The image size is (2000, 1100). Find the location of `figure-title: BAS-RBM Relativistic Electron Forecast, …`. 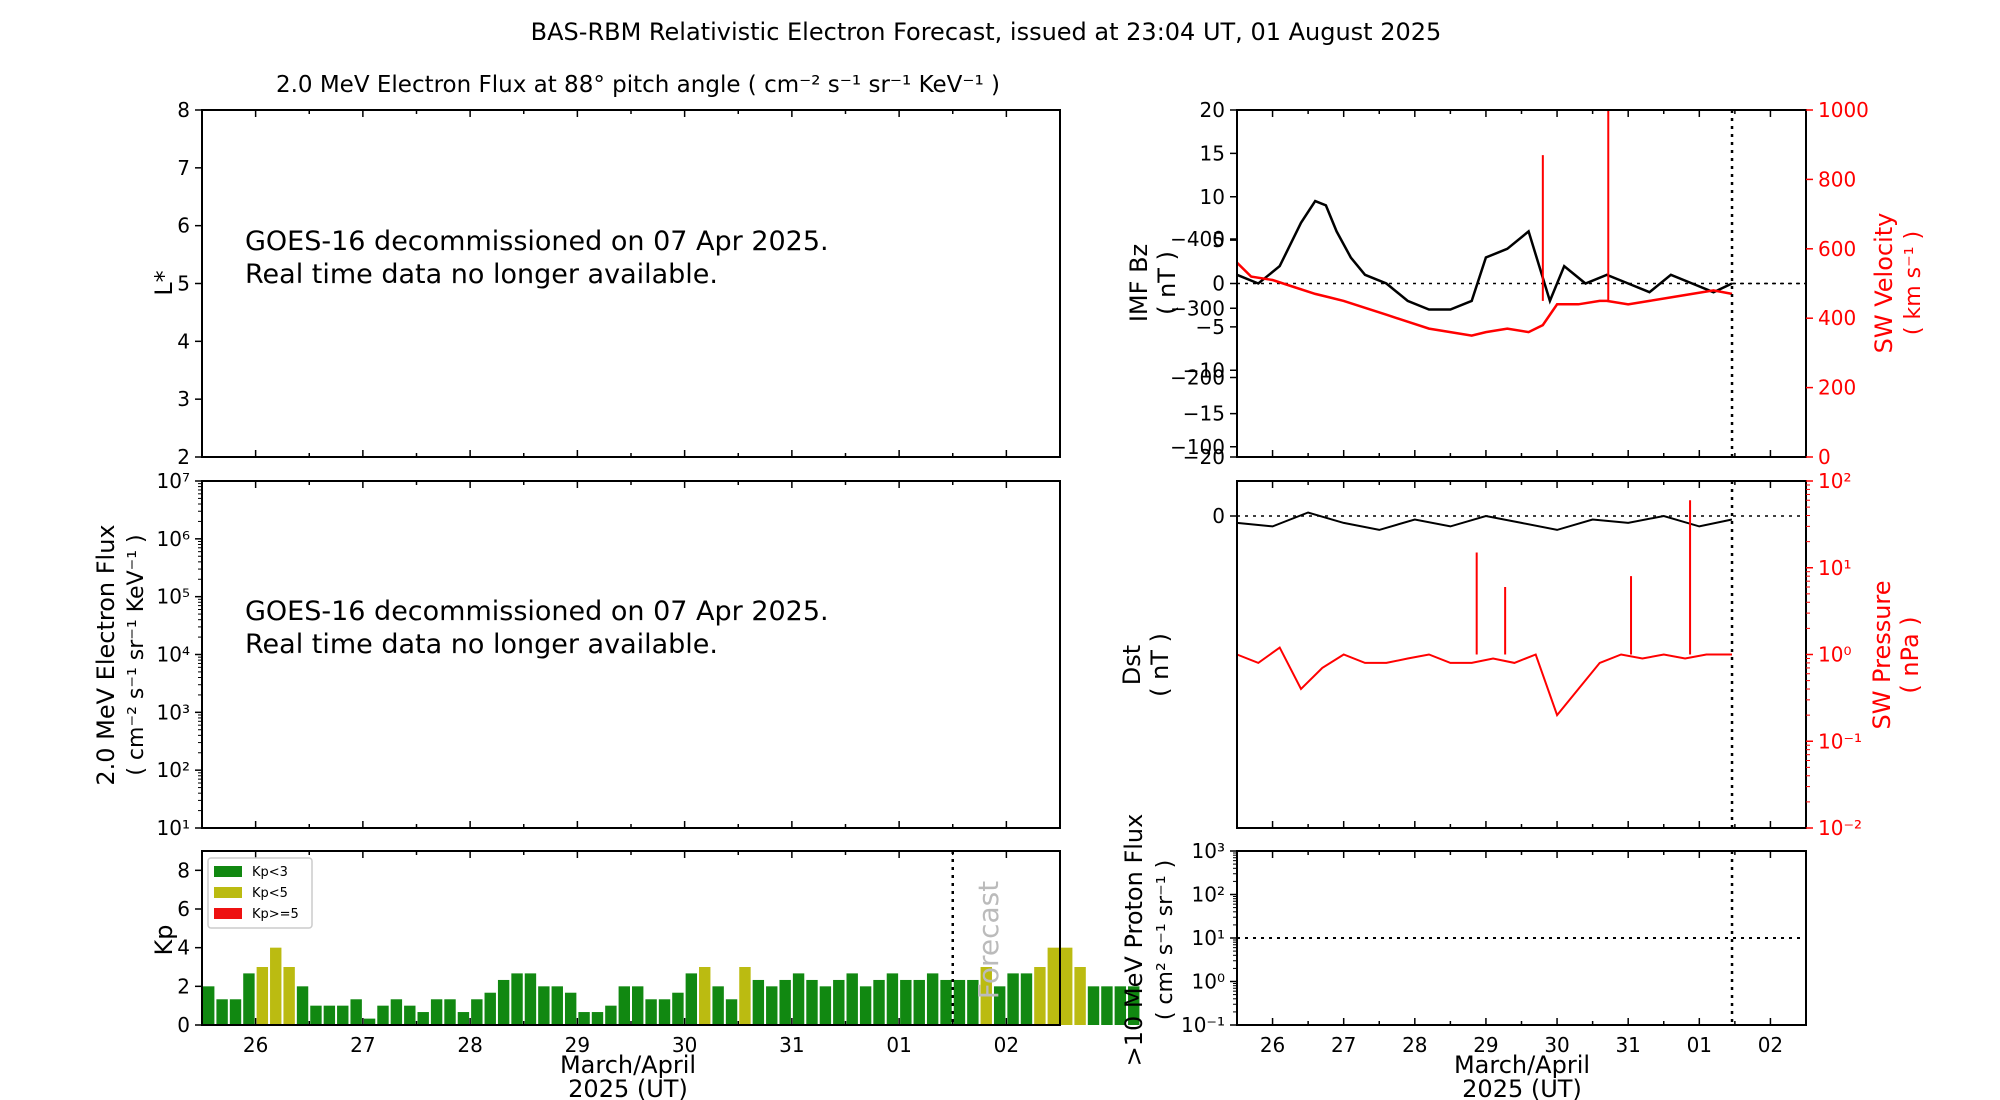

figure-title: BAS-RBM Relativistic Electron Forecast, … is located at coordinates (986, 32).